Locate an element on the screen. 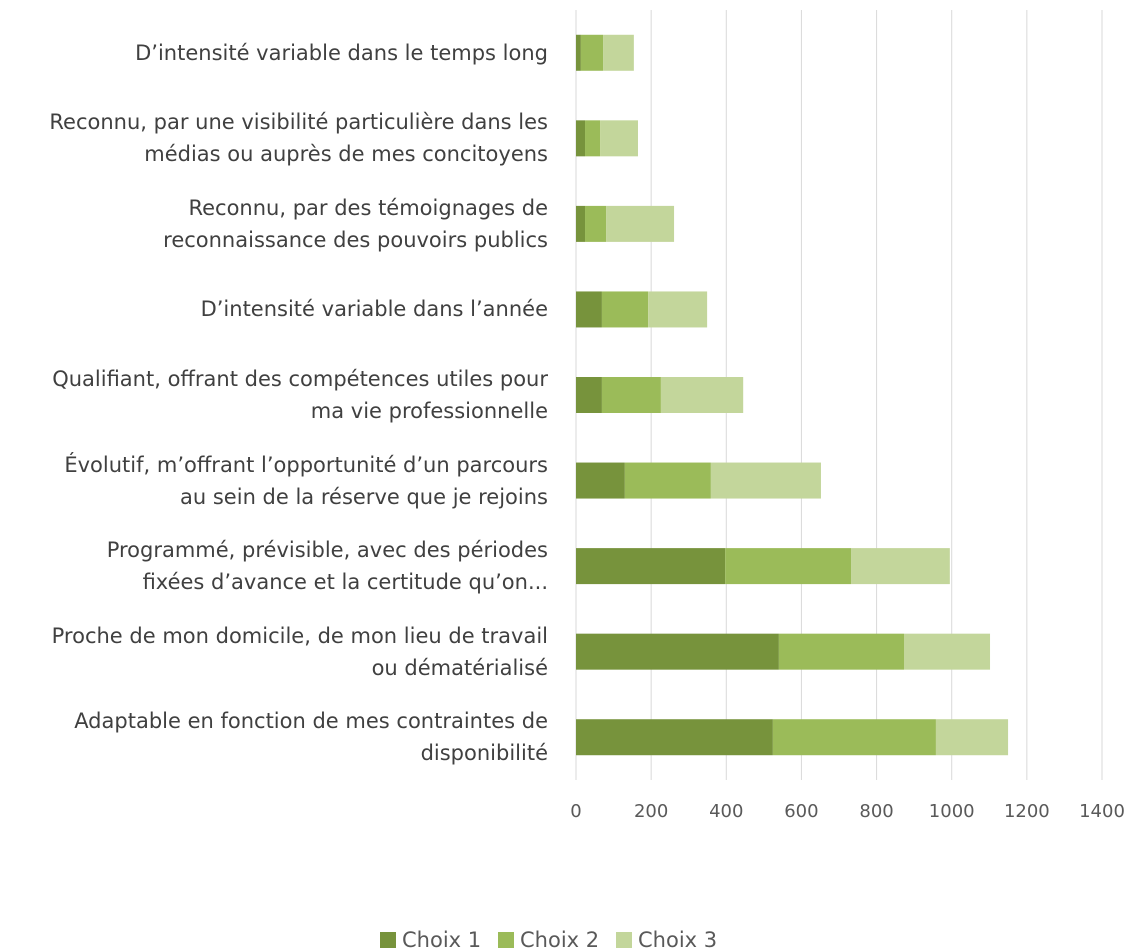 This screenshot has height=951, width=1134. x-tick-label: 200 is located at coordinates (651, 811).